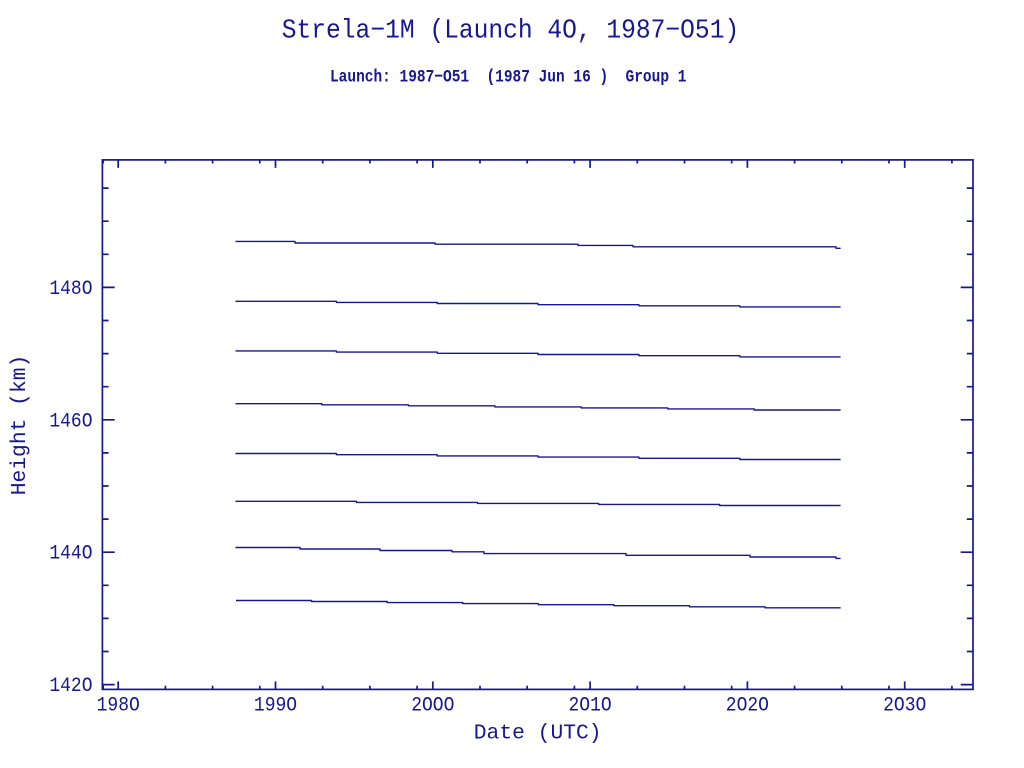 This screenshot has width=1024, height=768. What do you see at coordinates (70, 685) in the screenshot?
I see `svg-text: 142O` at bounding box center [70, 685].